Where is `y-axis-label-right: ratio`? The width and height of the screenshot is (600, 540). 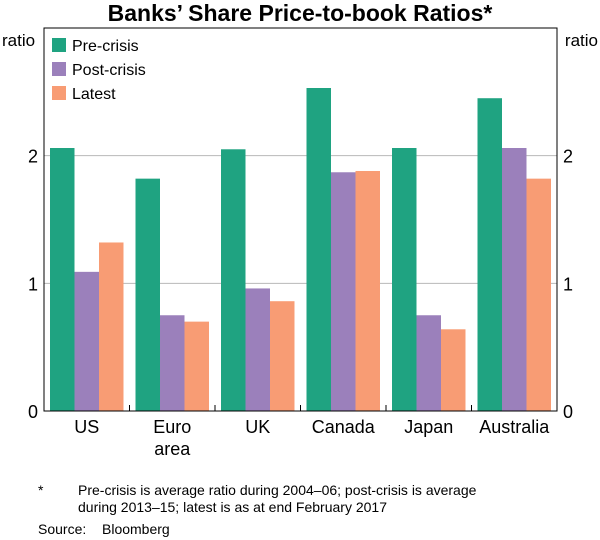
y-axis-label-right: ratio is located at coordinates (581, 40).